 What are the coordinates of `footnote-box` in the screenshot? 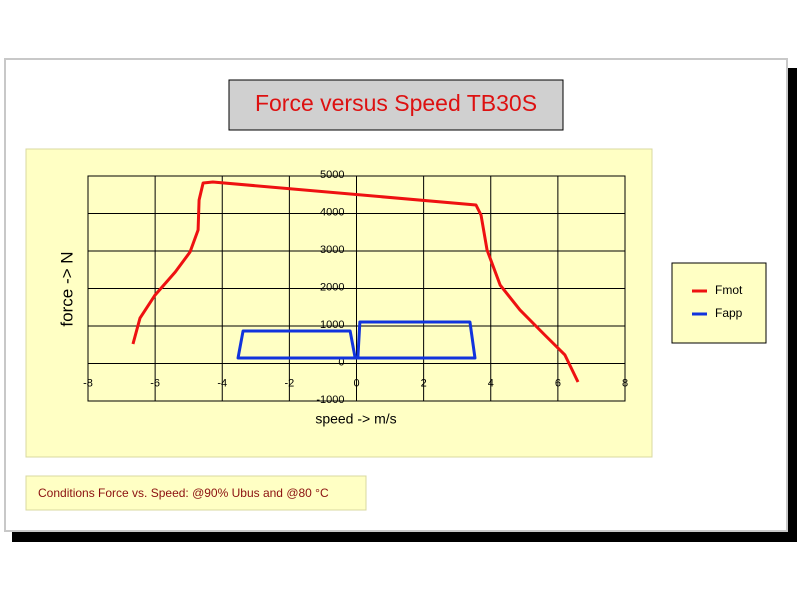 It's located at (196, 493).